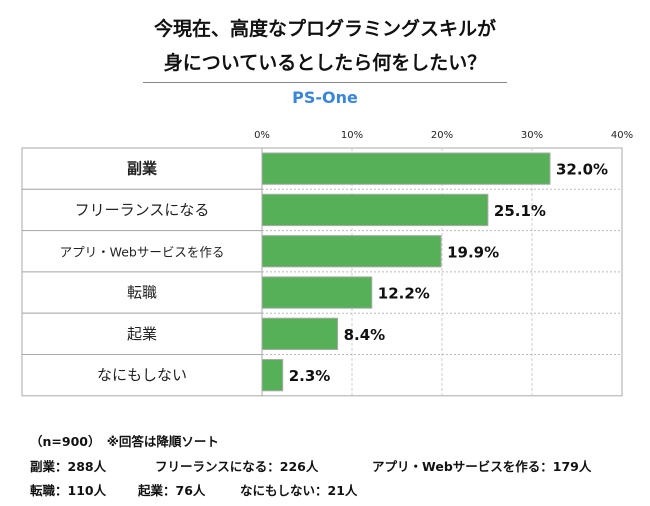  What do you see at coordinates (310, 376) in the screenshot?
I see `data-label: 2.3%` at bounding box center [310, 376].